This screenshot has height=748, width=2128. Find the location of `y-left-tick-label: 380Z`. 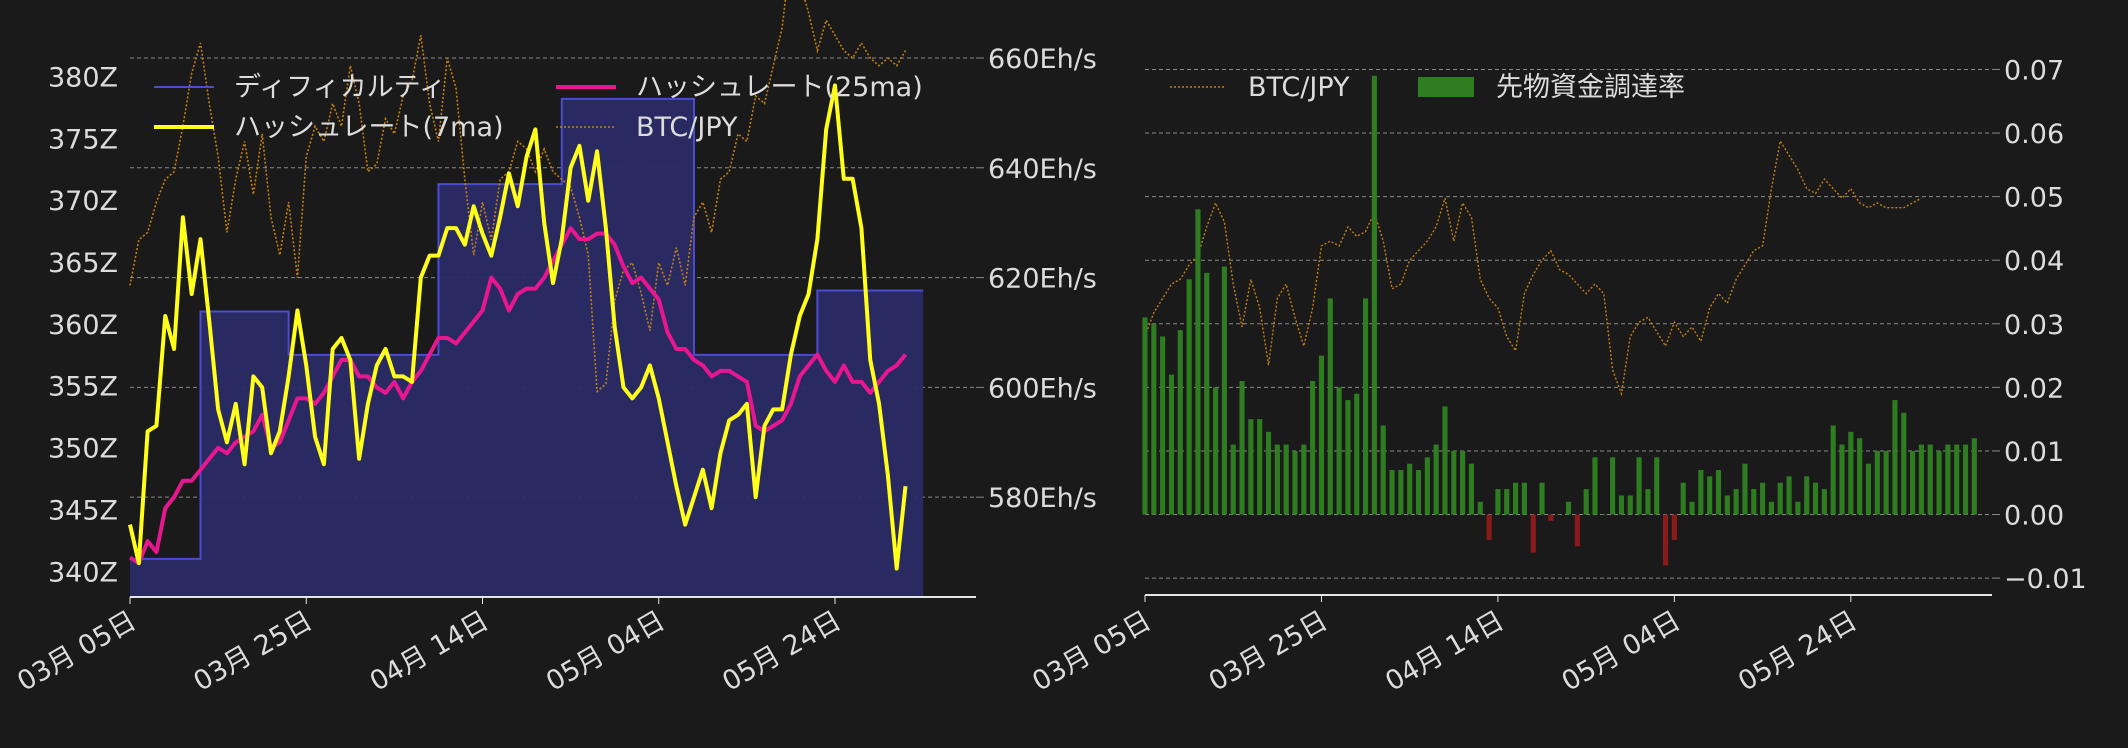

y-left-tick-label: 380Z is located at coordinates (83, 78).